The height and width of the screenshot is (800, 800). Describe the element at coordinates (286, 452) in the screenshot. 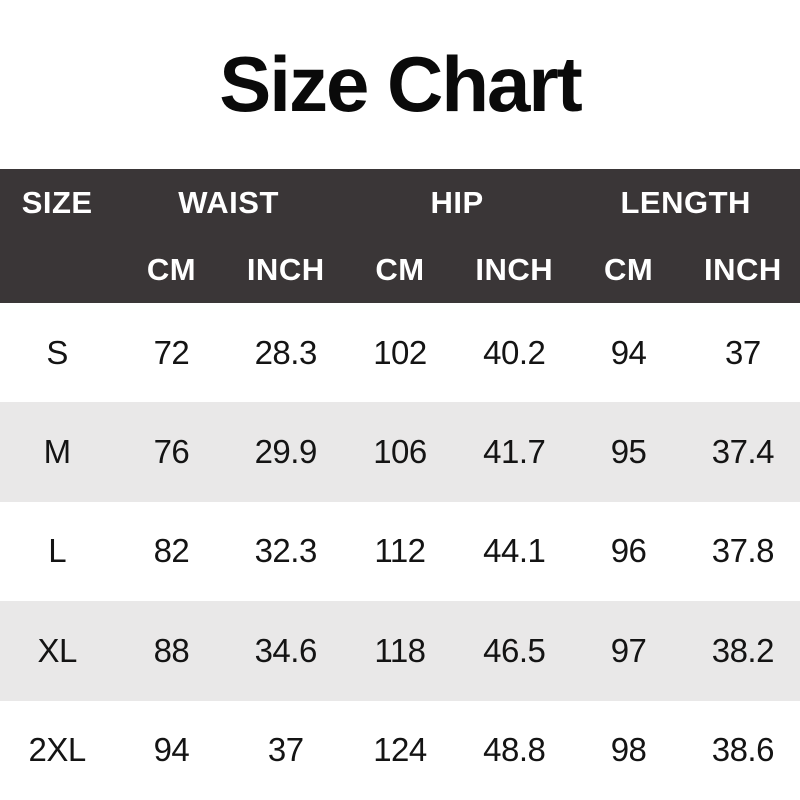

I see `waist-inch-cell: 29.9` at that location.